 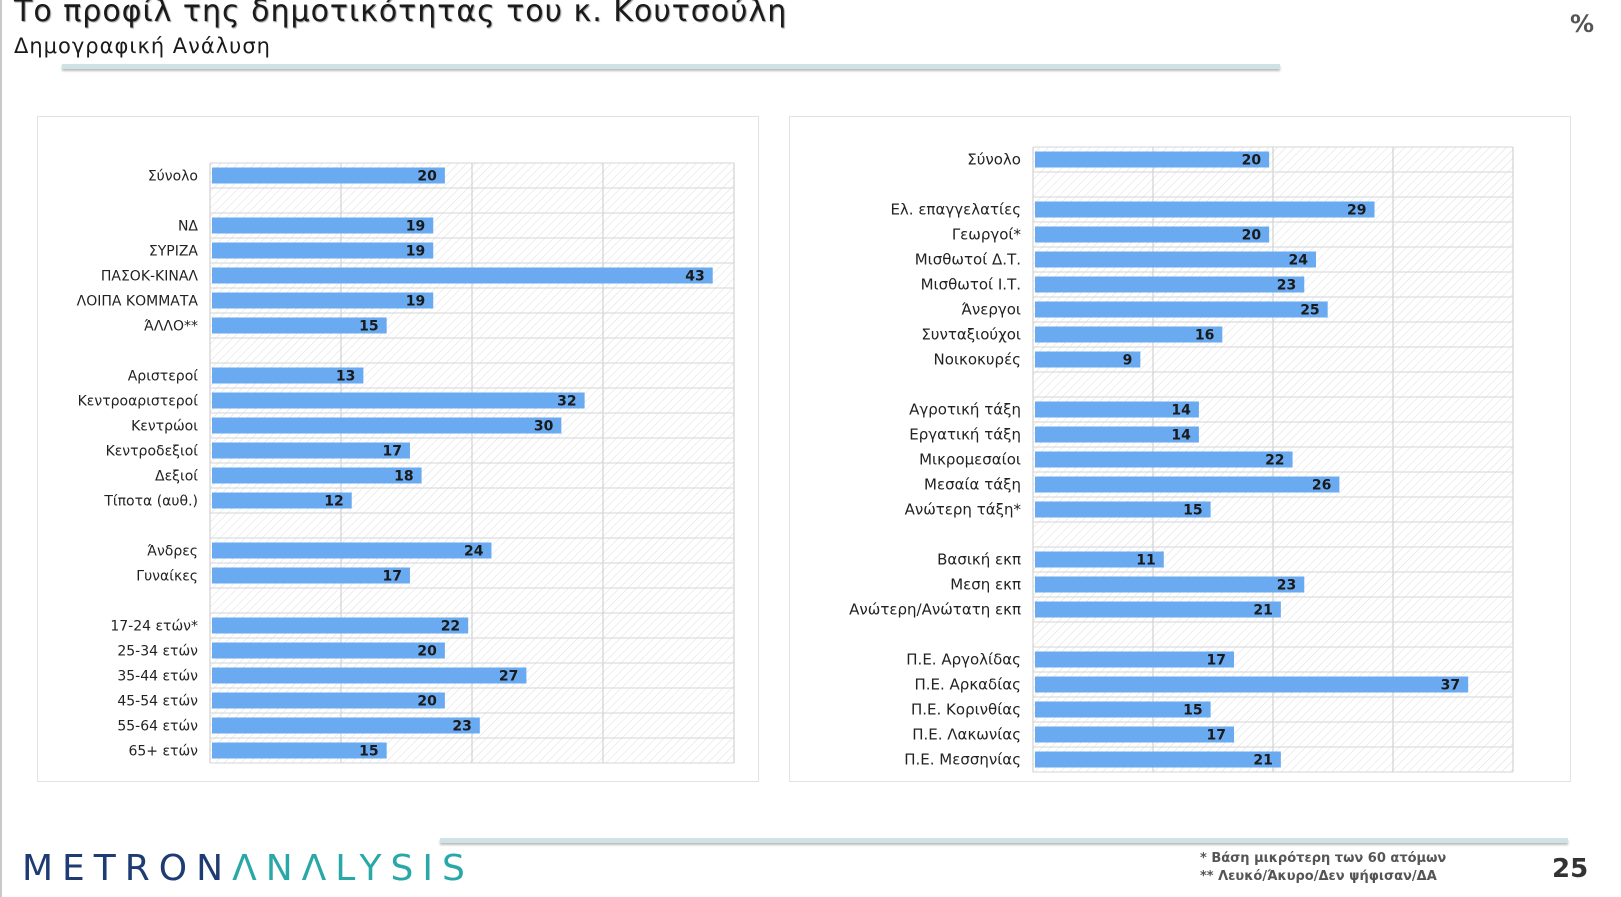 I want to click on data-label: 19, so click(x=415, y=227).